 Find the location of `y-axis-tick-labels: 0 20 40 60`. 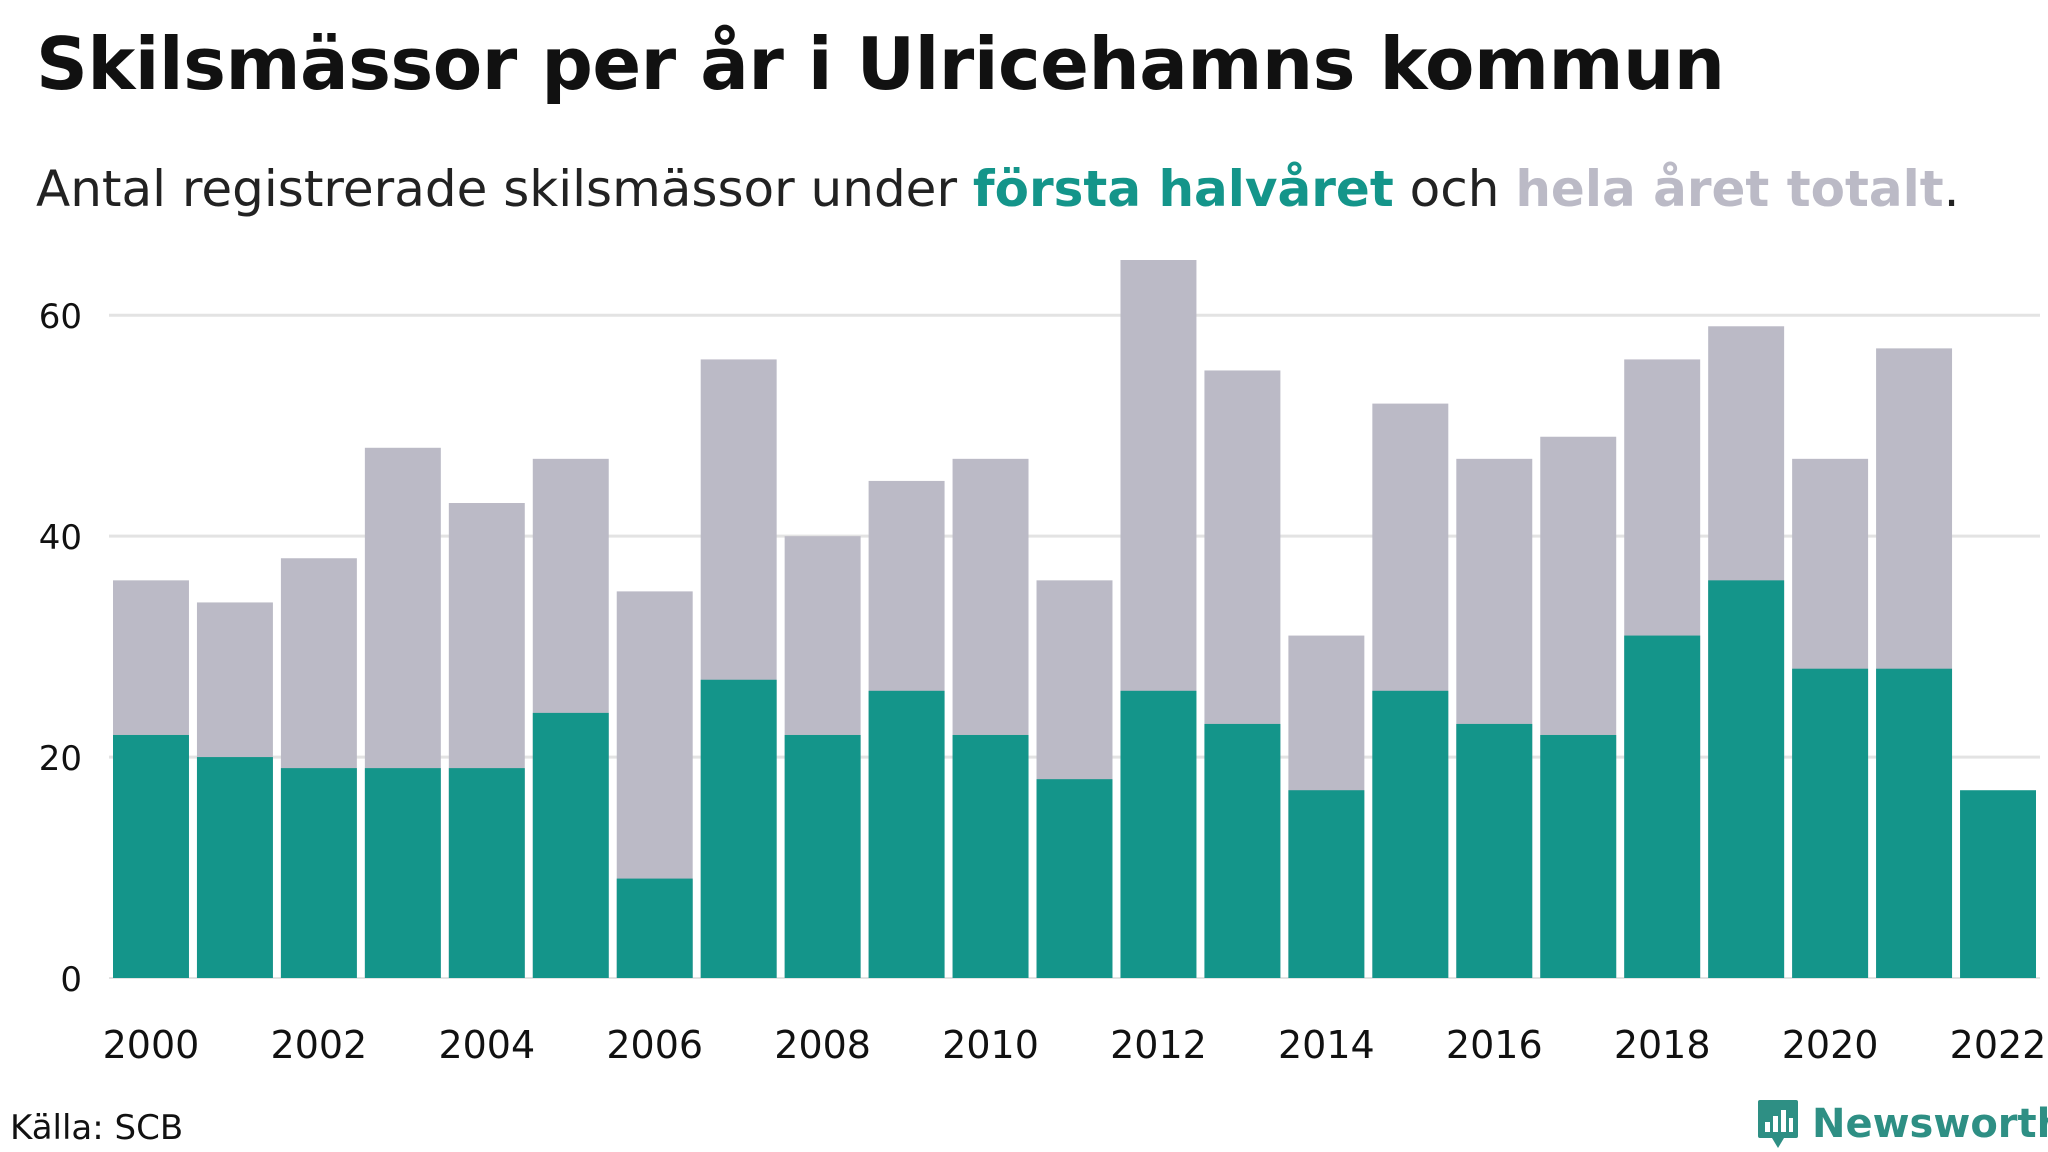

y-axis-tick-labels: 0 20 40 60 is located at coordinates (60, 648).